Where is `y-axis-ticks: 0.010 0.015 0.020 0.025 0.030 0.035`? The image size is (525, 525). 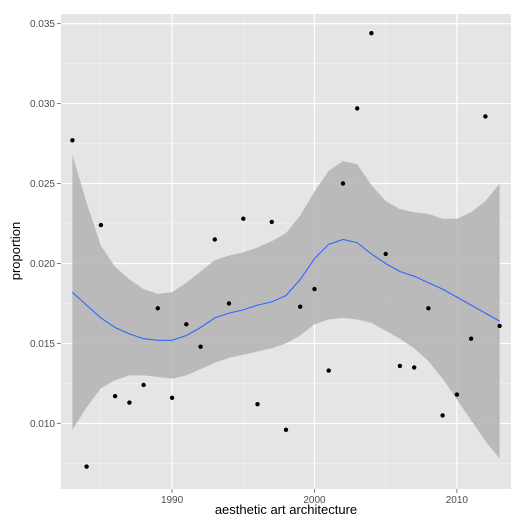 y-axis-ticks: 0.010 0.015 0.020 0.025 0.030 0.035 is located at coordinates (45, 224).